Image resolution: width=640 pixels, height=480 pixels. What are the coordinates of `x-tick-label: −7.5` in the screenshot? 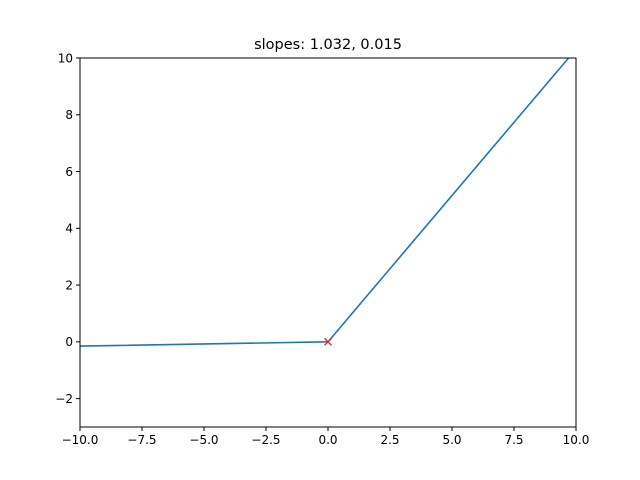 It's located at (141, 440).